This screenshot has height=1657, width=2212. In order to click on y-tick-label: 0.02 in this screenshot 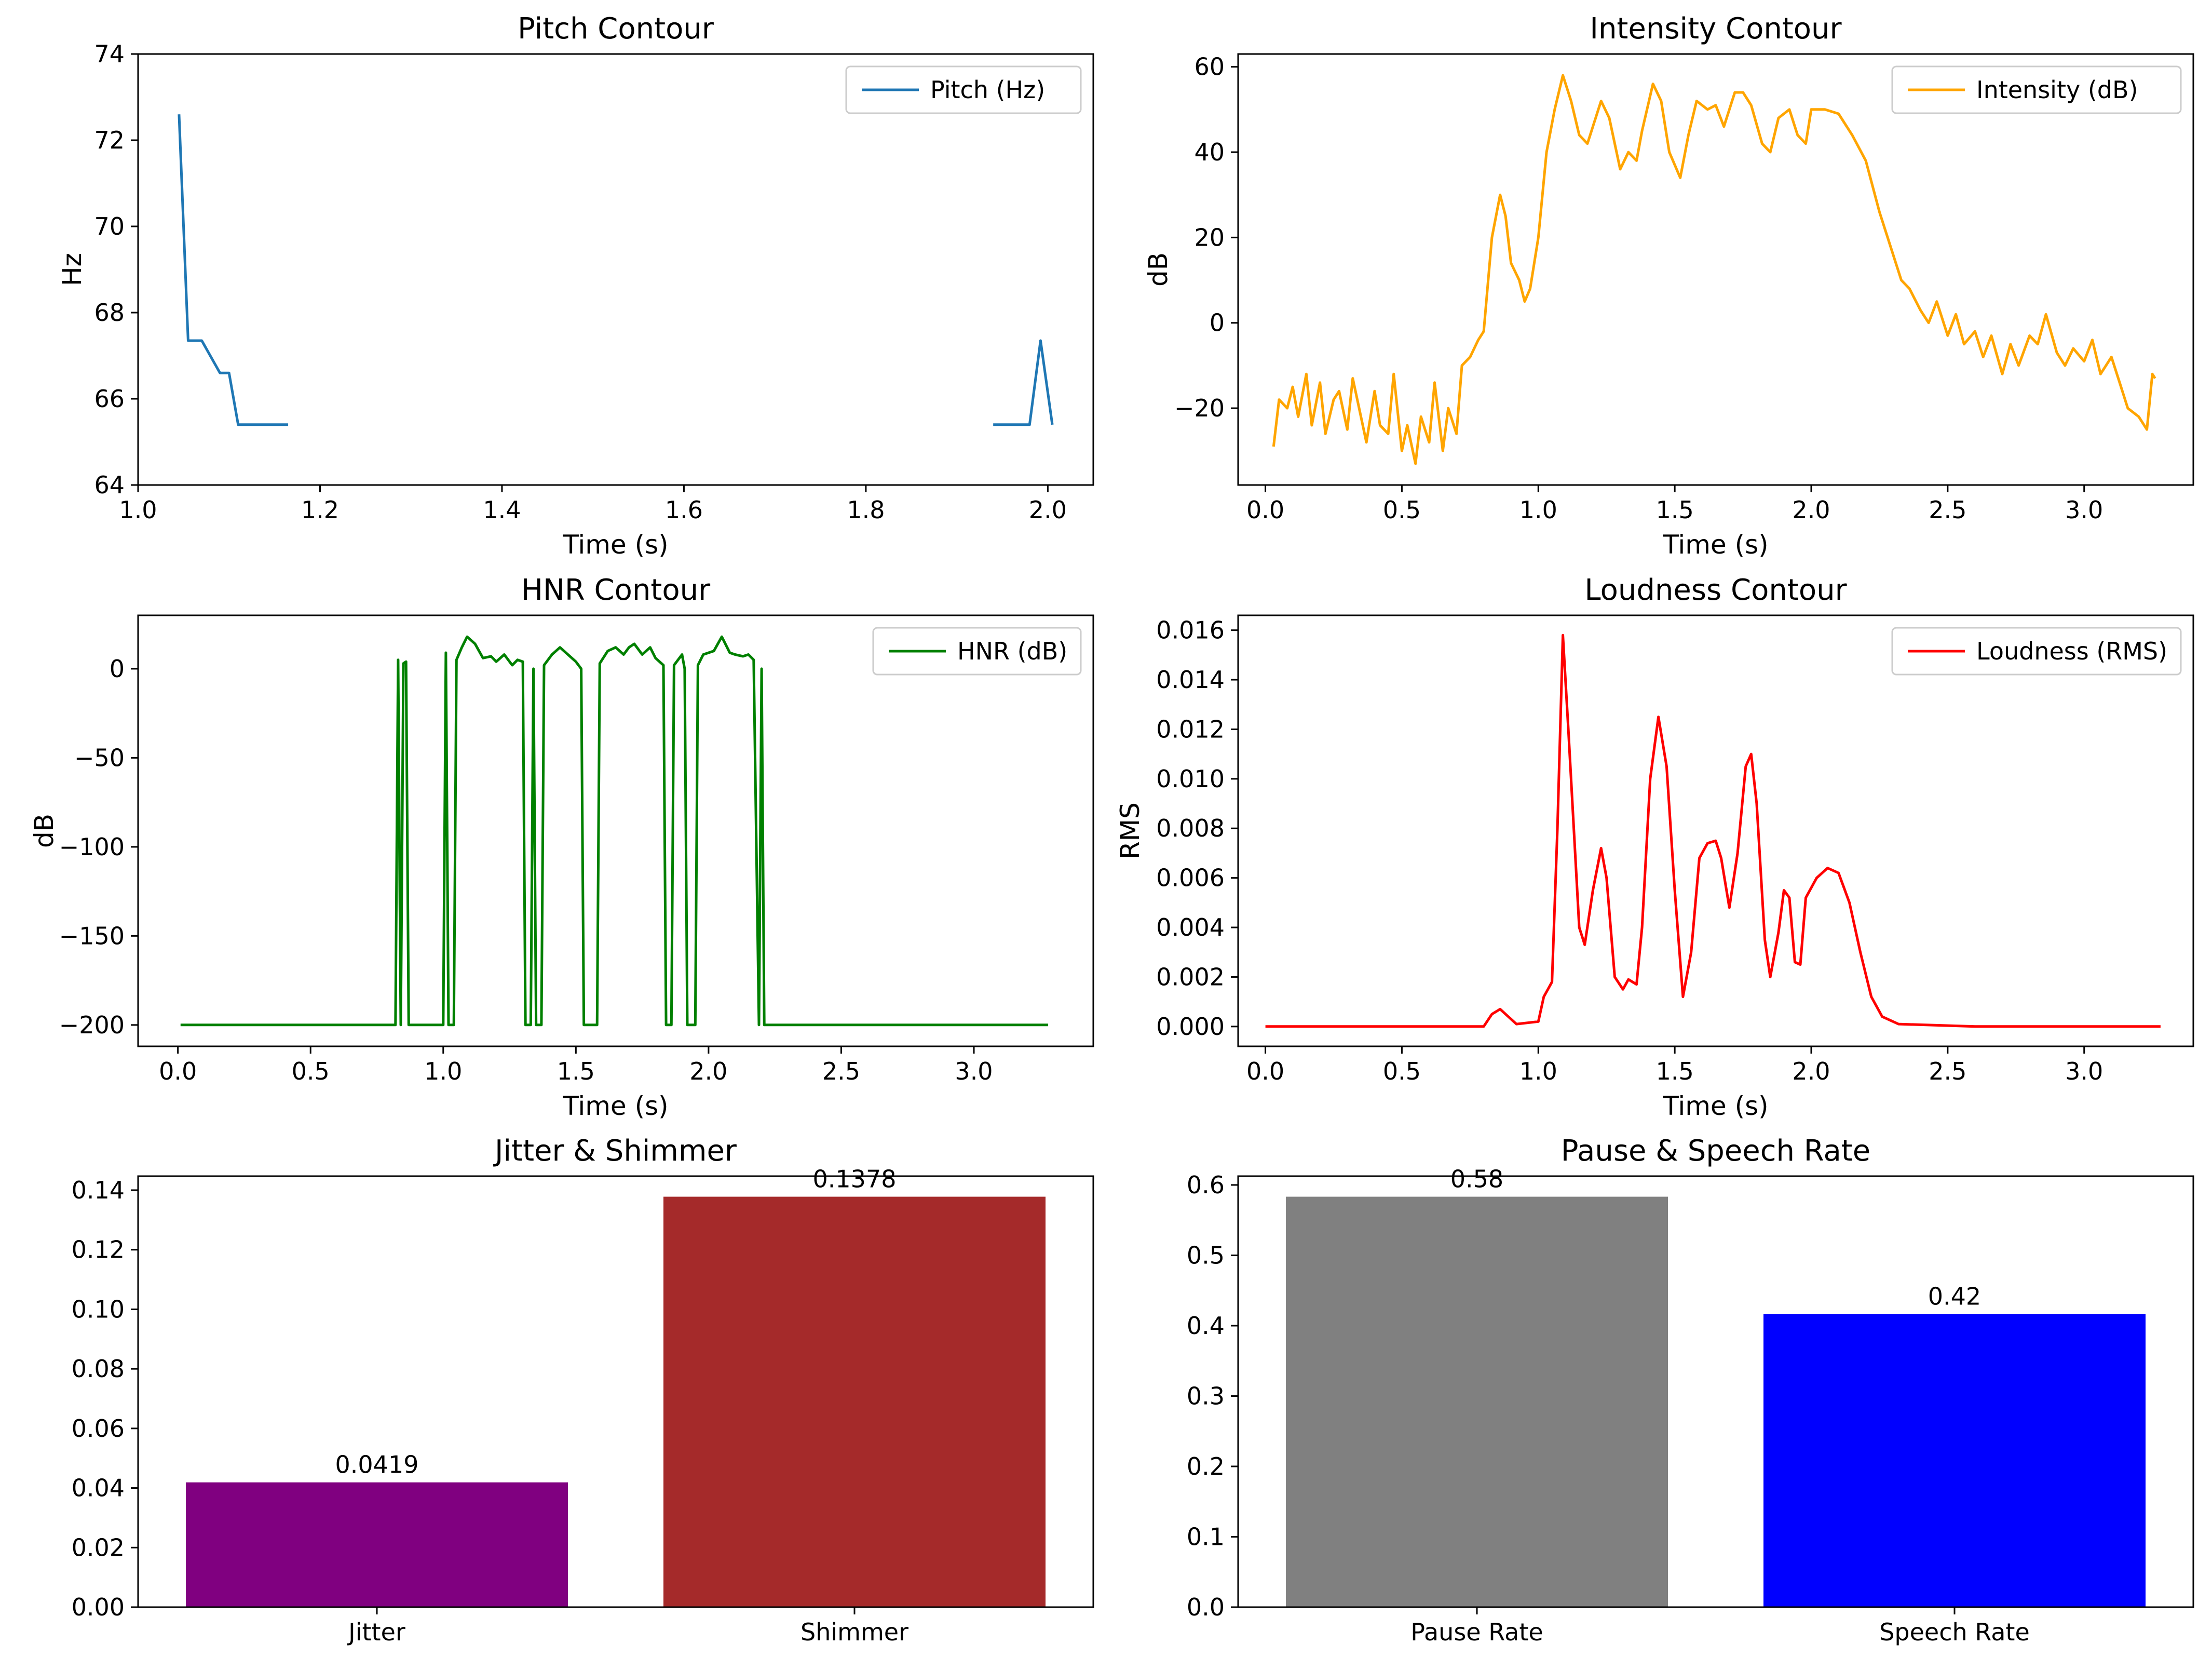, I will do `click(98, 1547)`.